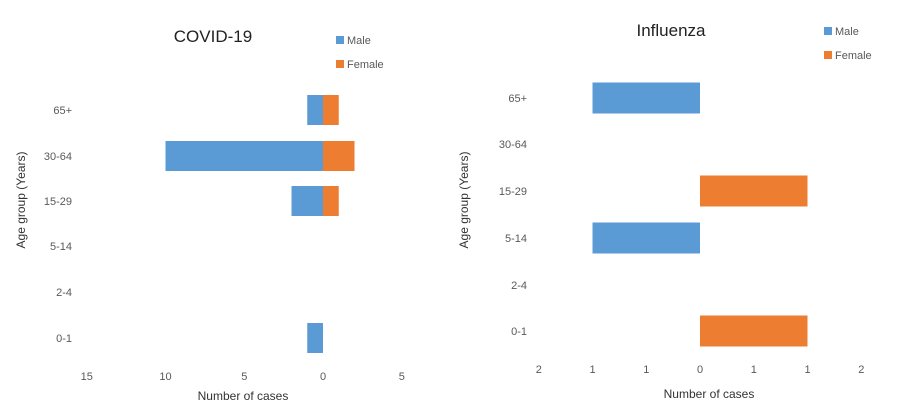  I want to click on covid-legend-label-male: Male, so click(359, 41).